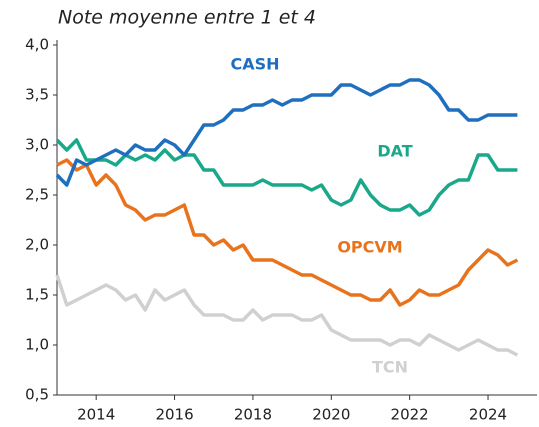  What do you see at coordinates (369, 247) in the screenshot?
I see `series-label: OPCVM` at bounding box center [369, 247].